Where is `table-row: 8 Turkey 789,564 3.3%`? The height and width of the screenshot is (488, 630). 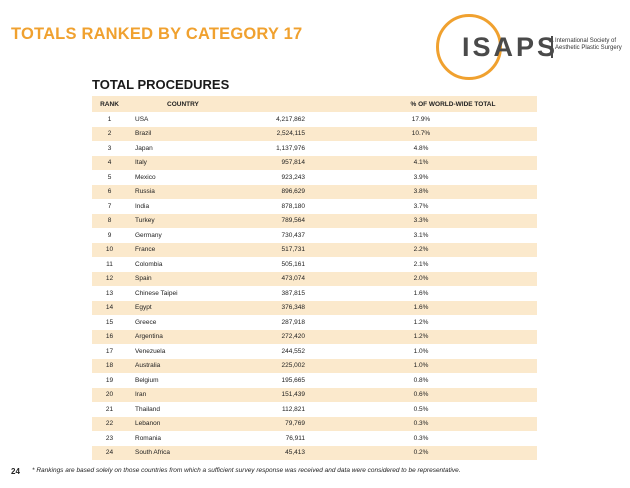
table-row: 8 Turkey 789,564 3.3% is located at coordinates (314, 220).